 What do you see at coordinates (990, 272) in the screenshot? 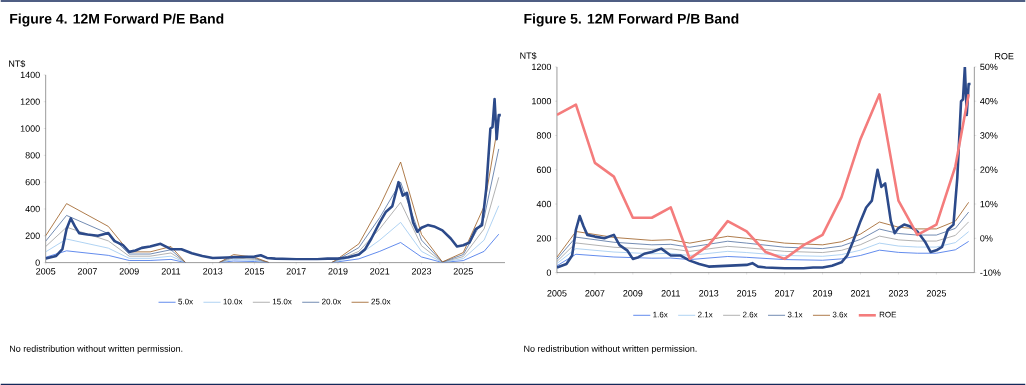
I see `y2-tick-label: -10%` at bounding box center [990, 272].